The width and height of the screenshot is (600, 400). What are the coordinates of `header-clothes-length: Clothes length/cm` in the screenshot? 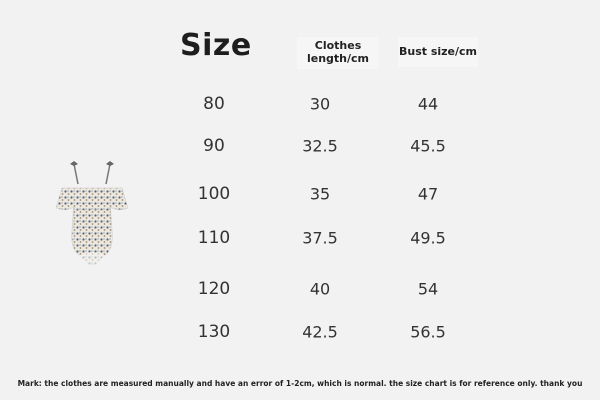 It's located at (338, 53).